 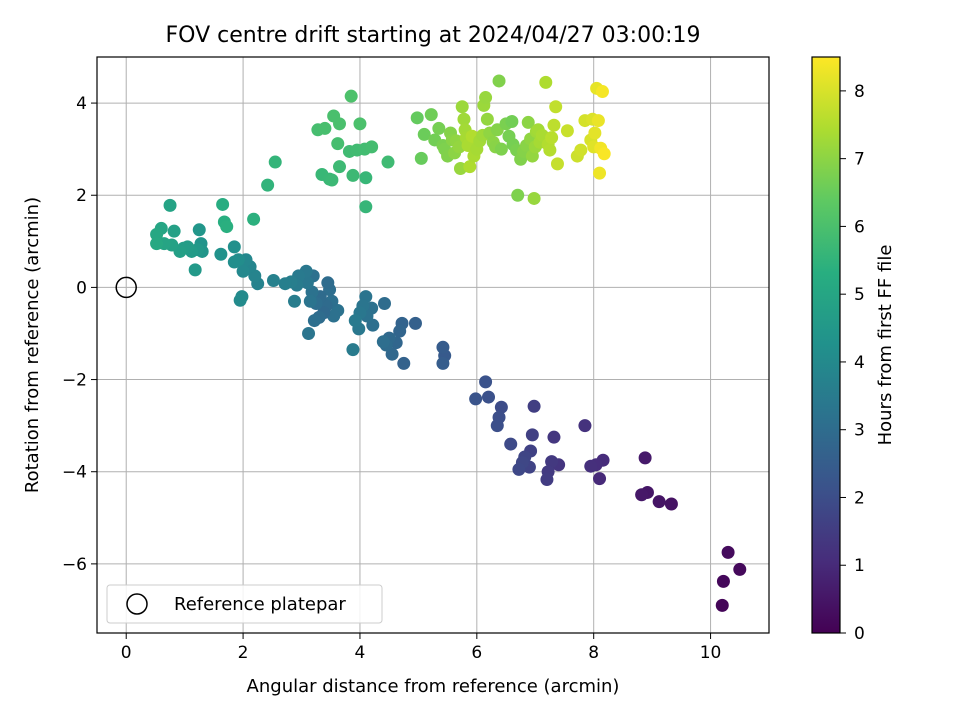 I want to click on colorbar-tick-label: 7, so click(x=859, y=160).